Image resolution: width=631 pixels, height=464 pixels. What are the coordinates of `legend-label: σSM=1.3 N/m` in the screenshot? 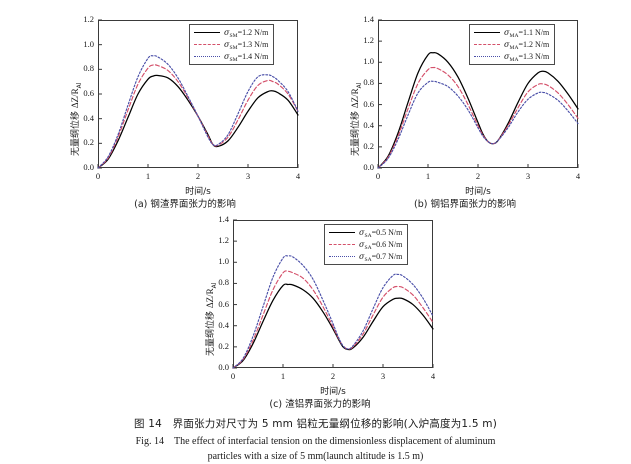 It's located at (246, 45).